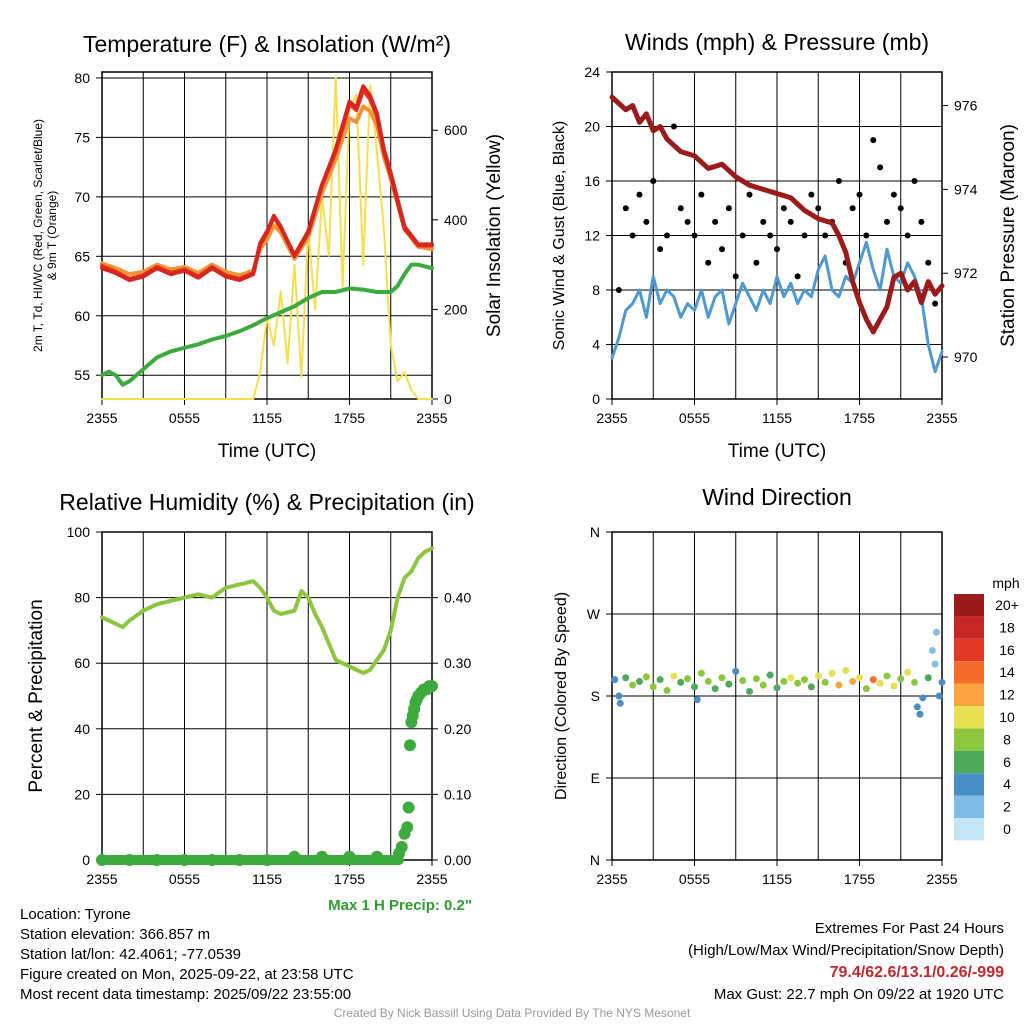 The height and width of the screenshot is (1024, 1024). What do you see at coordinates (79, 532) in the screenshot?
I see `rh-y-tick-label: 100` at bounding box center [79, 532].